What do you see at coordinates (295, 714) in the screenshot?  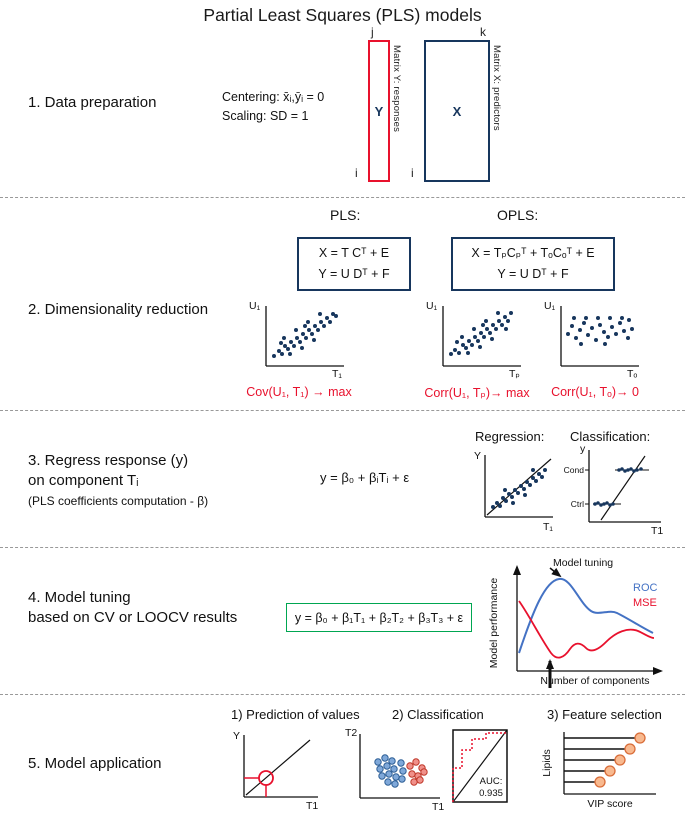 I see `prediction-sub-header: 1) Prediction of values` at bounding box center [295, 714].